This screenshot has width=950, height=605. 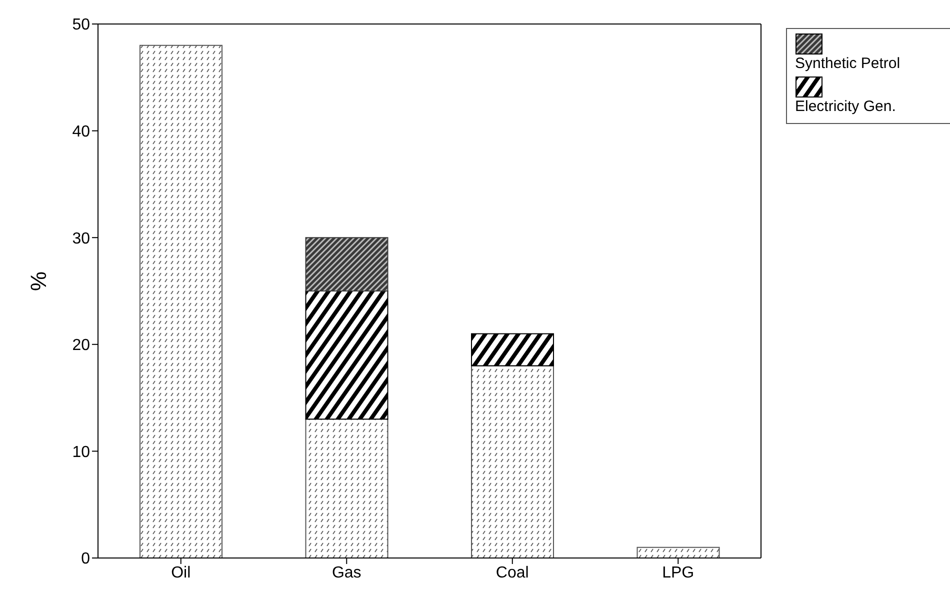 What do you see at coordinates (678, 573) in the screenshot?
I see `x-tick-label: LPG` at bounding box center [678, 573].